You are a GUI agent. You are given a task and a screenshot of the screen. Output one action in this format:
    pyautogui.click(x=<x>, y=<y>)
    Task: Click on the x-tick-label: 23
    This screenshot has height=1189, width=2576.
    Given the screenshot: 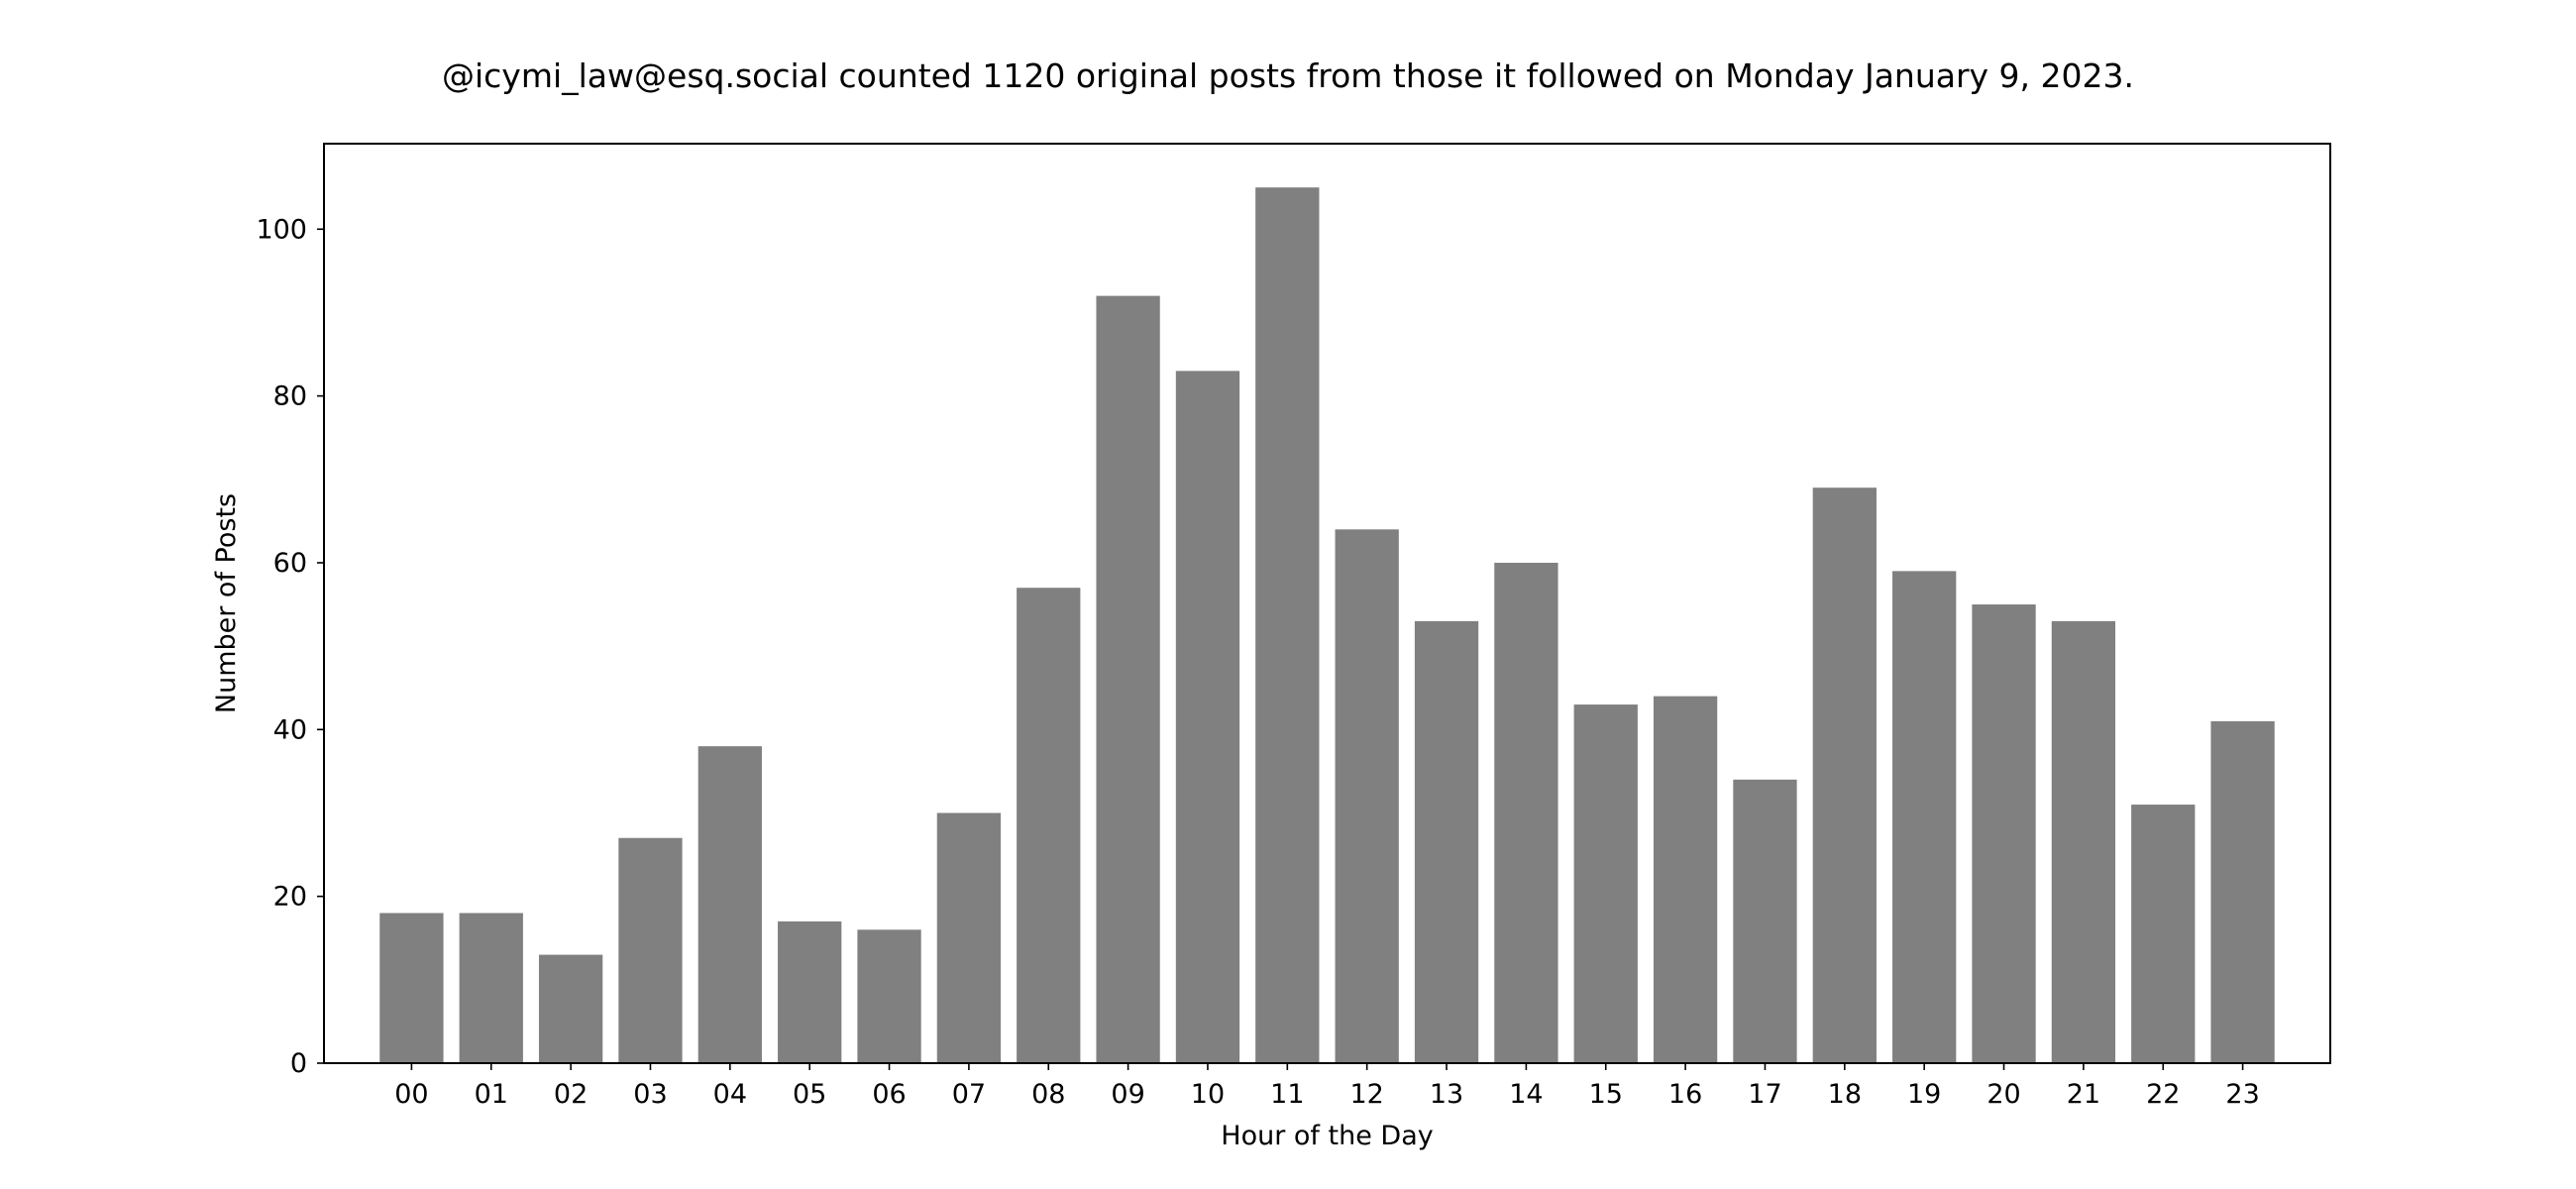 What is the action you would take?
    pyautogui.click(x=2242, y=1094)
    